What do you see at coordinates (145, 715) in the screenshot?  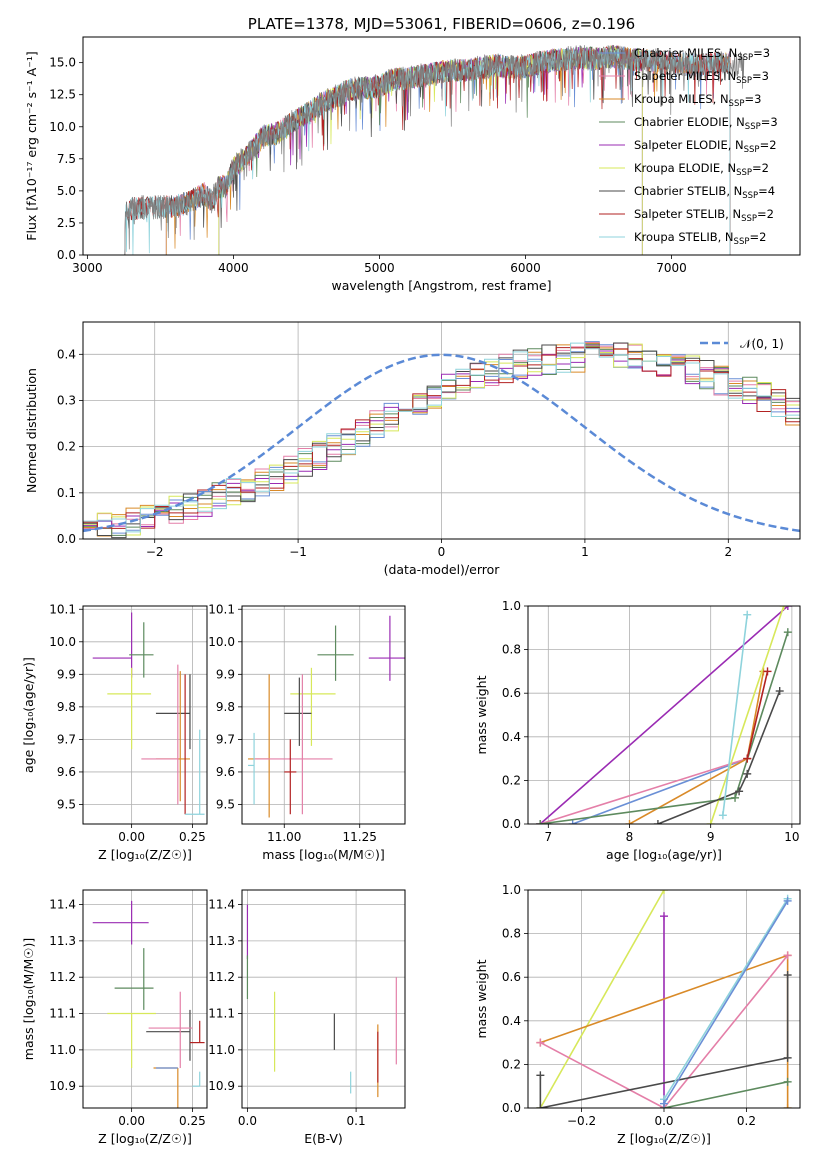 I see `age-vs-metallicity-frame` at bounding box center [145, 715].